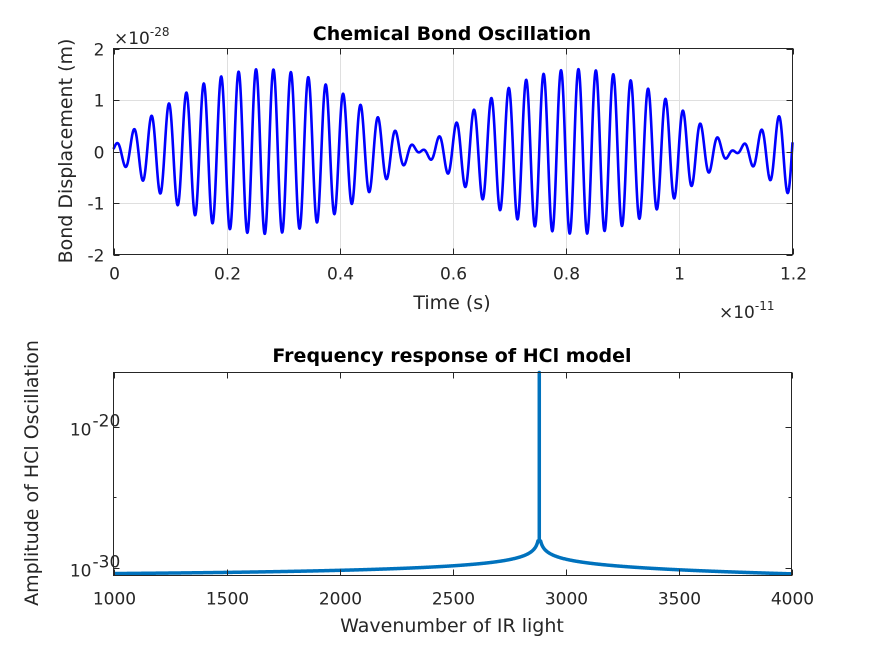  I want to click on bottom-plot-x-tick-label: 2500, so click(453, 600).